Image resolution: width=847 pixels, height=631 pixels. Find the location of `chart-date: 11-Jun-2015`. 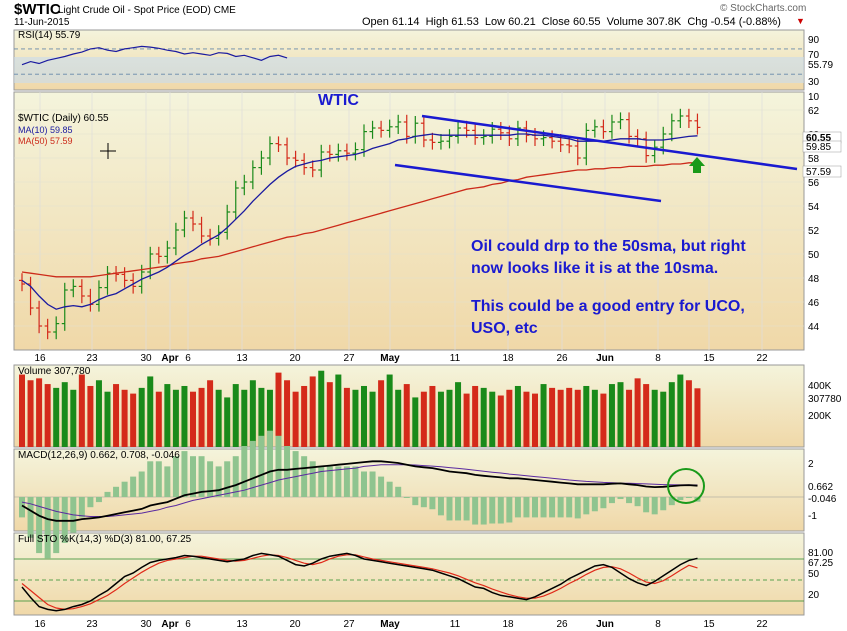

chart-date: 11-Jun-2015 is located at coordinates (42, 22).